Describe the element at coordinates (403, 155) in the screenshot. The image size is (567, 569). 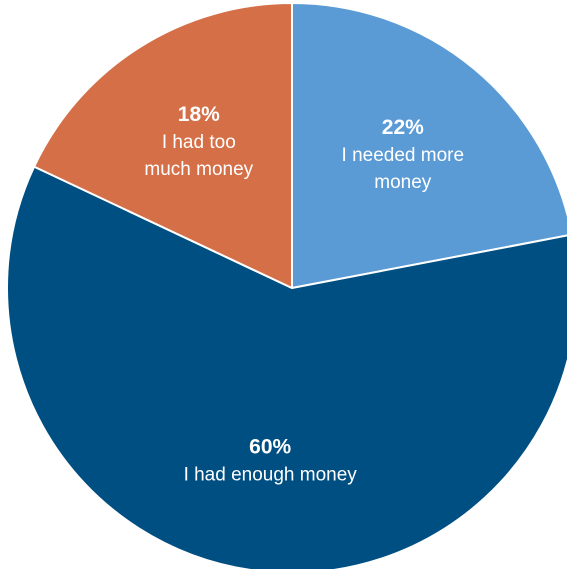
I see `slice-category-label-0-line-0: I needed more` at that location.